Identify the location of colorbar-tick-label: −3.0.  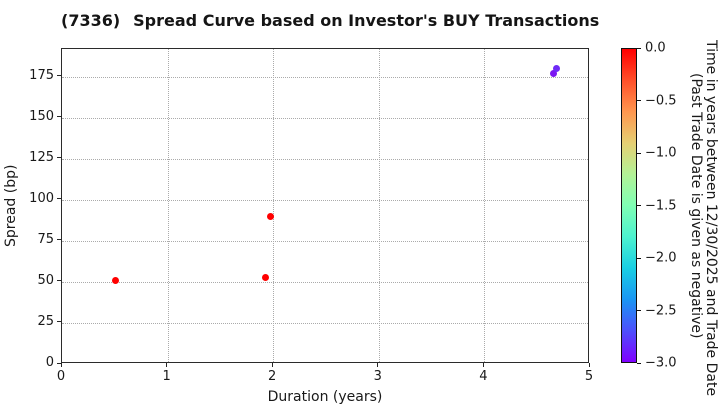
(661, 363).